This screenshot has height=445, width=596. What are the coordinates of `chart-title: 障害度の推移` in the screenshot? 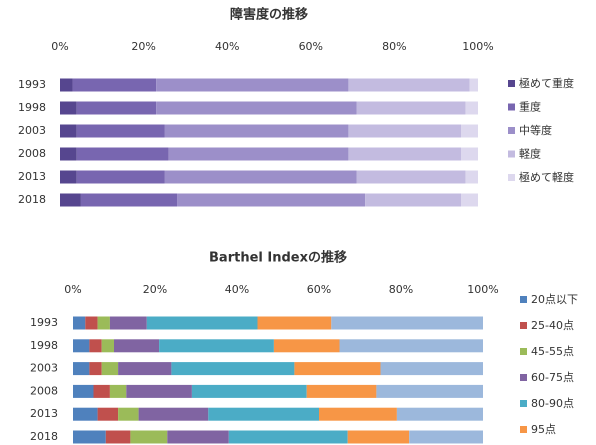 It's located at (269, 15).